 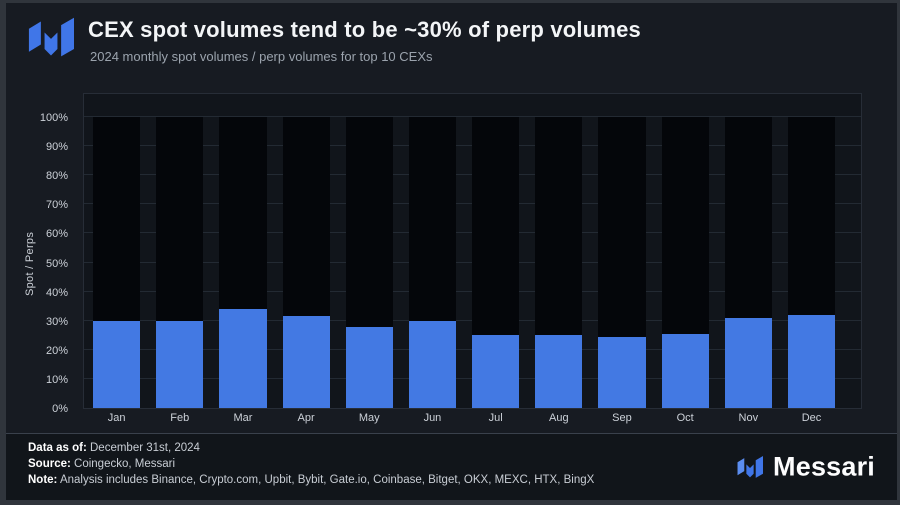 What do you see at coordinates (41, 263) in the screenshot?
I see `y-axis-ticks: 0% 10% 20% 30% 40% 50% 60% 70% 80% 90% 100%` at bounding box center [41, 263].